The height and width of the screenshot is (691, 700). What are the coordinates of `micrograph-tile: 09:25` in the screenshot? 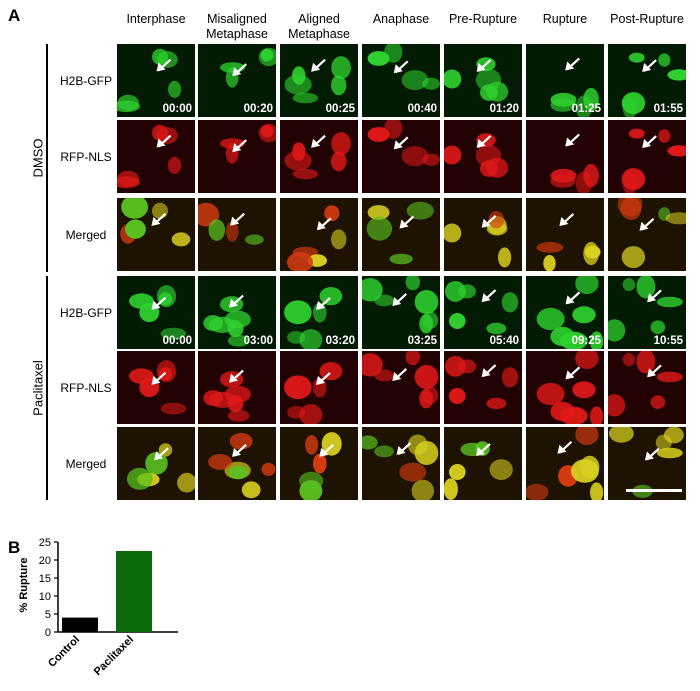 It's located at (565, 312).